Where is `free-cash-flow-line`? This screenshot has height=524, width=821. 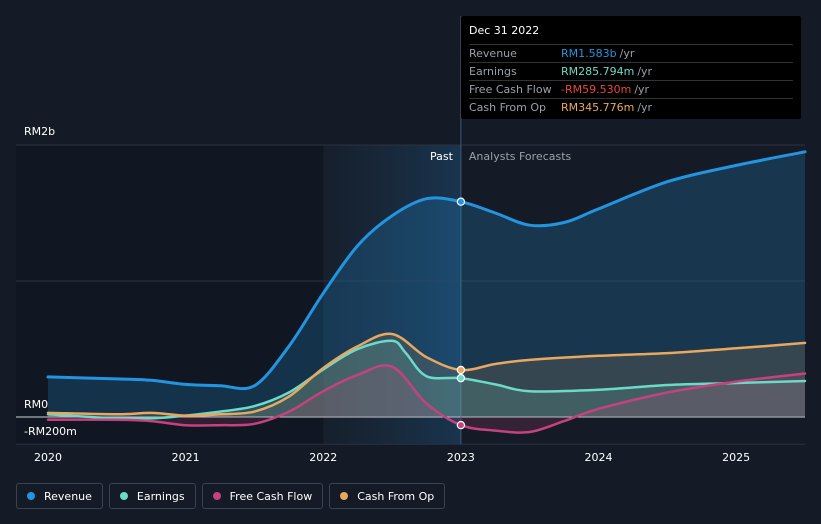 free-cash-flow-line is located at coordinates (426, 399).